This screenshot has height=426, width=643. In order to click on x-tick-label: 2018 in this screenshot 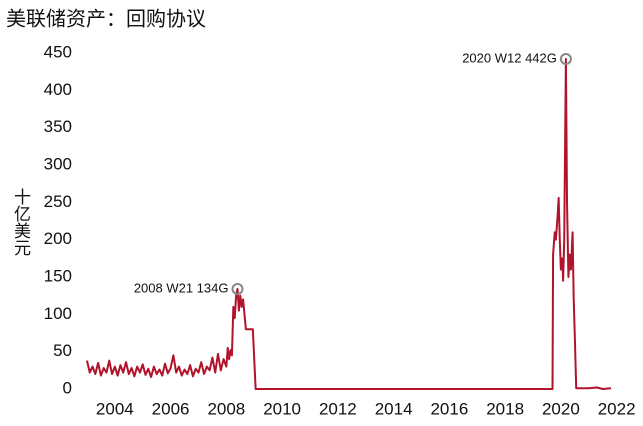, I will do `click(505, 408)`.